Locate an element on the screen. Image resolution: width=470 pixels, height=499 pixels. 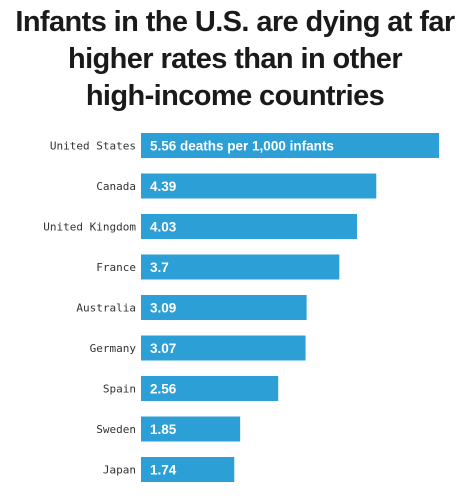
category-label-france: France is located at coordinates (116, 267).